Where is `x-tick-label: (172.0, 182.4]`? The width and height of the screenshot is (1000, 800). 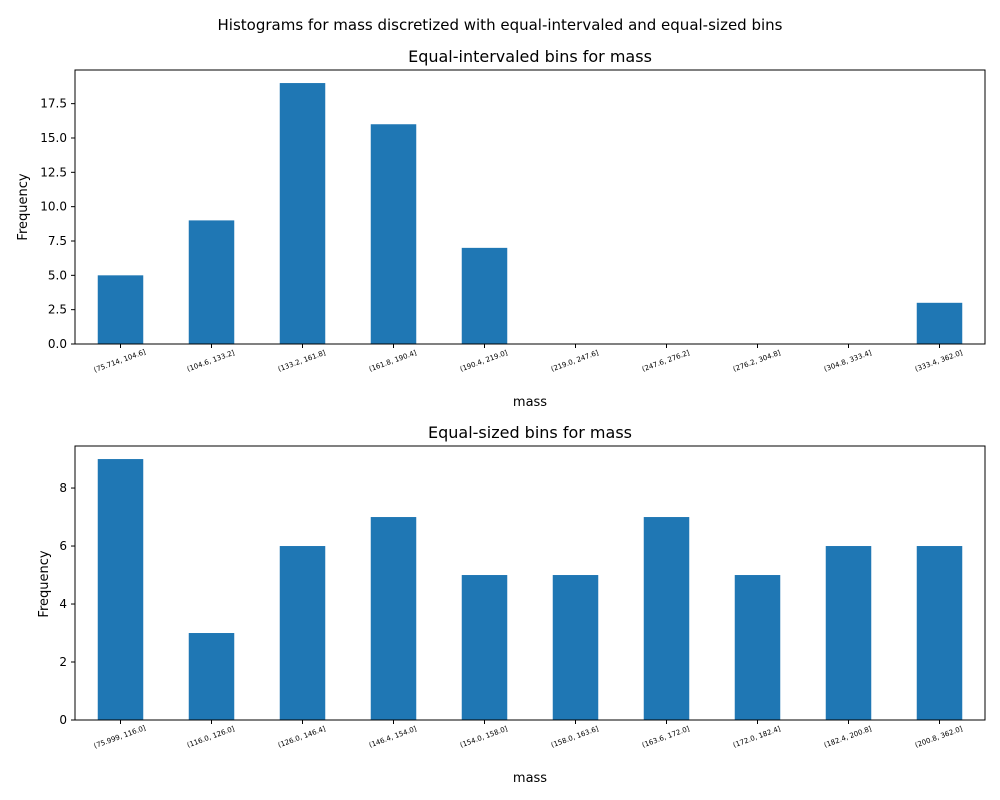
x-tick-label: (172.0, 182.4] is located at coordinates (757, 737).